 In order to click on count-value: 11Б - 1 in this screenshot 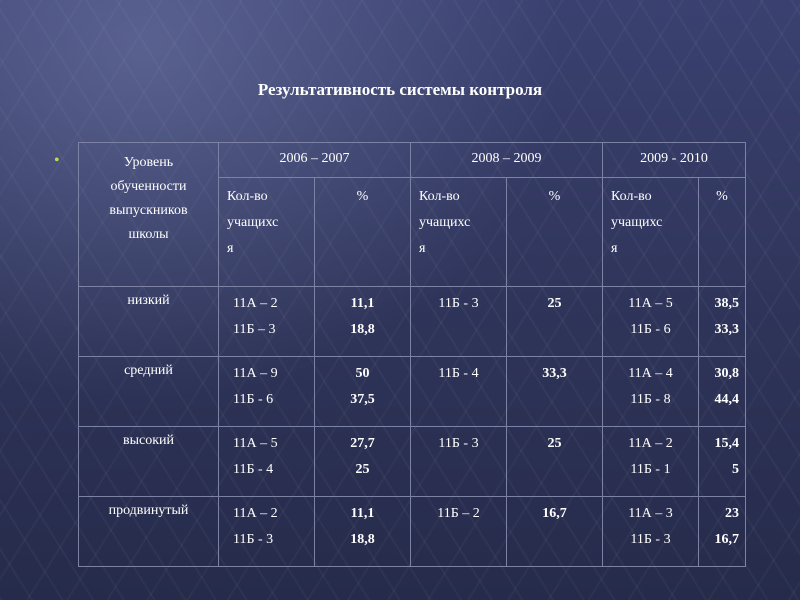, I will do `click(650, 469)`.